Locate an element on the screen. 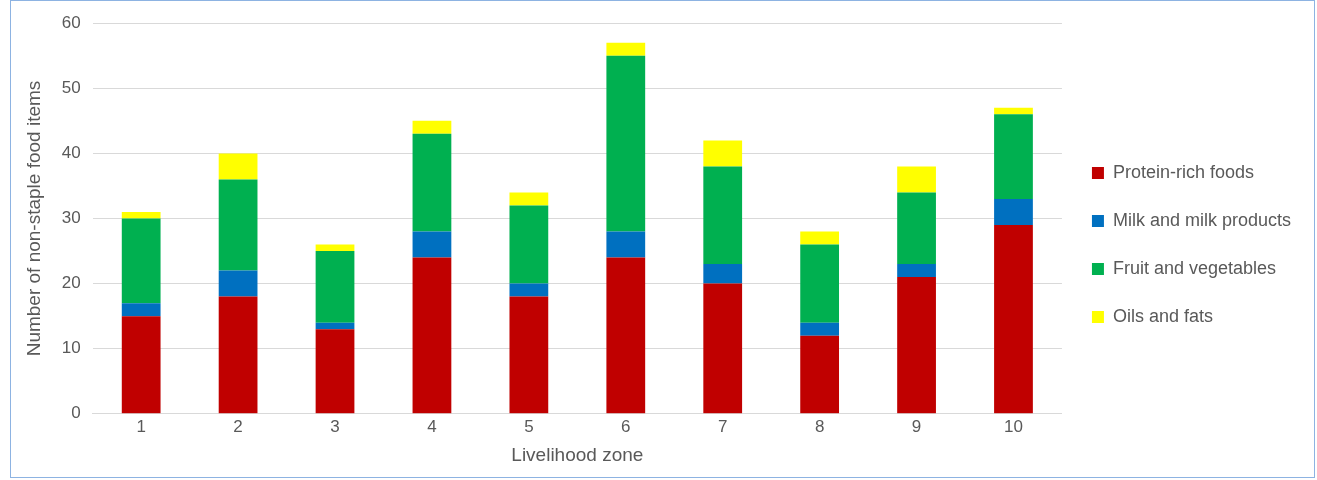  x-tick-label: 1 is located at coordinates (141, 426).